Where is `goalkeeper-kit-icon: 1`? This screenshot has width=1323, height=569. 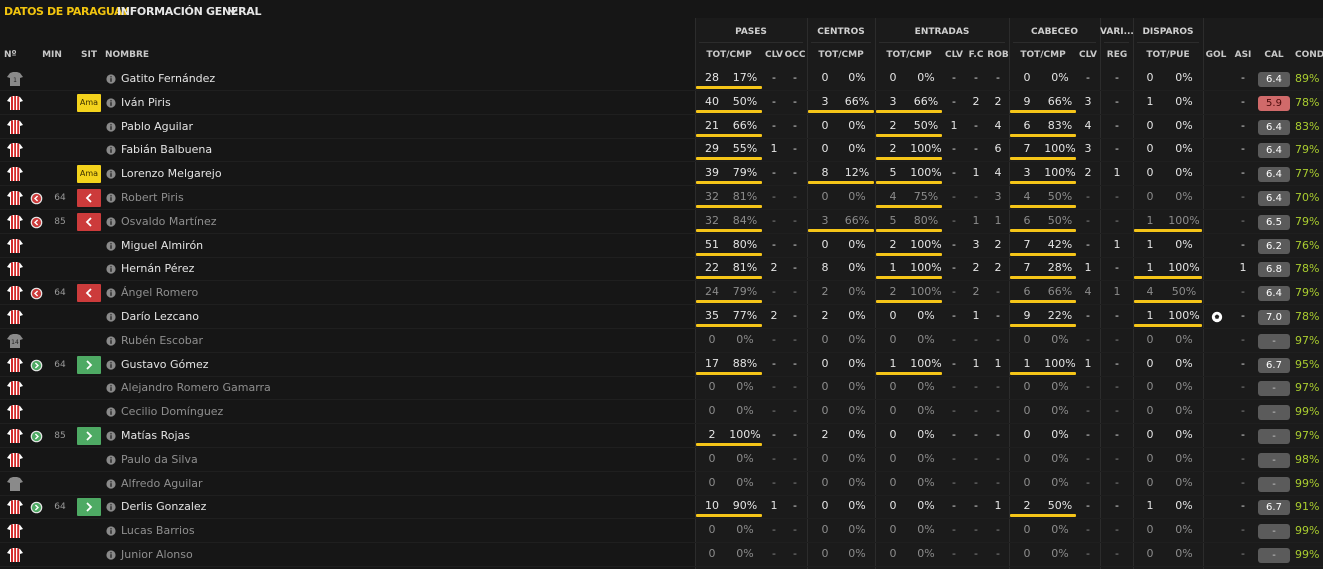
goalkeeper-kit-icon: 1 is located at coordinates (15, 79).